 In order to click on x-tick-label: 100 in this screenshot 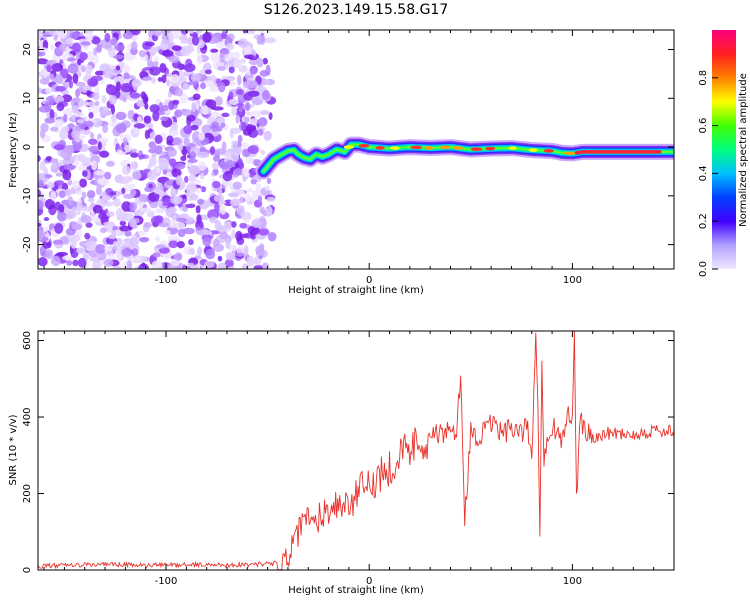, I will do `click(572, 581)`.